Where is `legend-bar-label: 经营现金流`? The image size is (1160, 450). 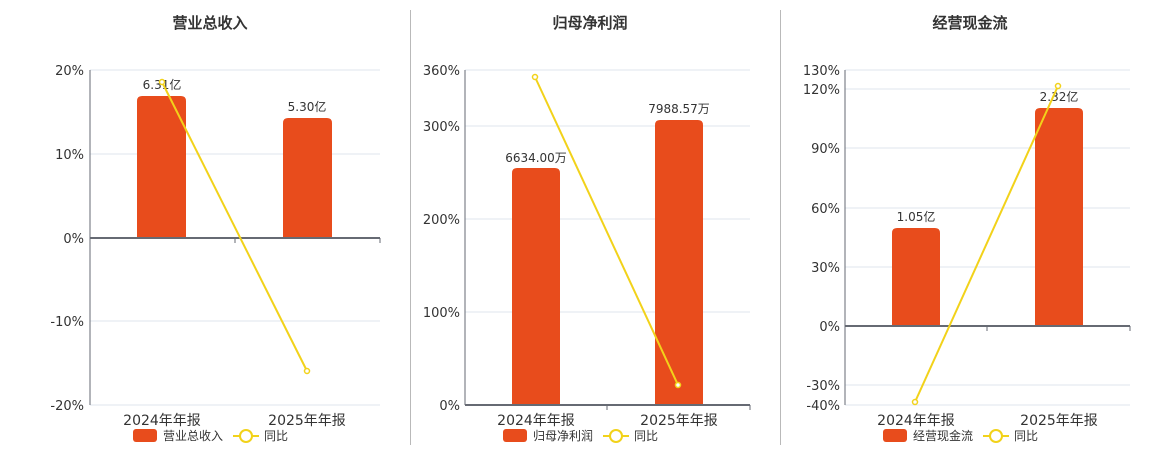
legend-bar-label: 经营现金流 is located at coordinates (943, 436).